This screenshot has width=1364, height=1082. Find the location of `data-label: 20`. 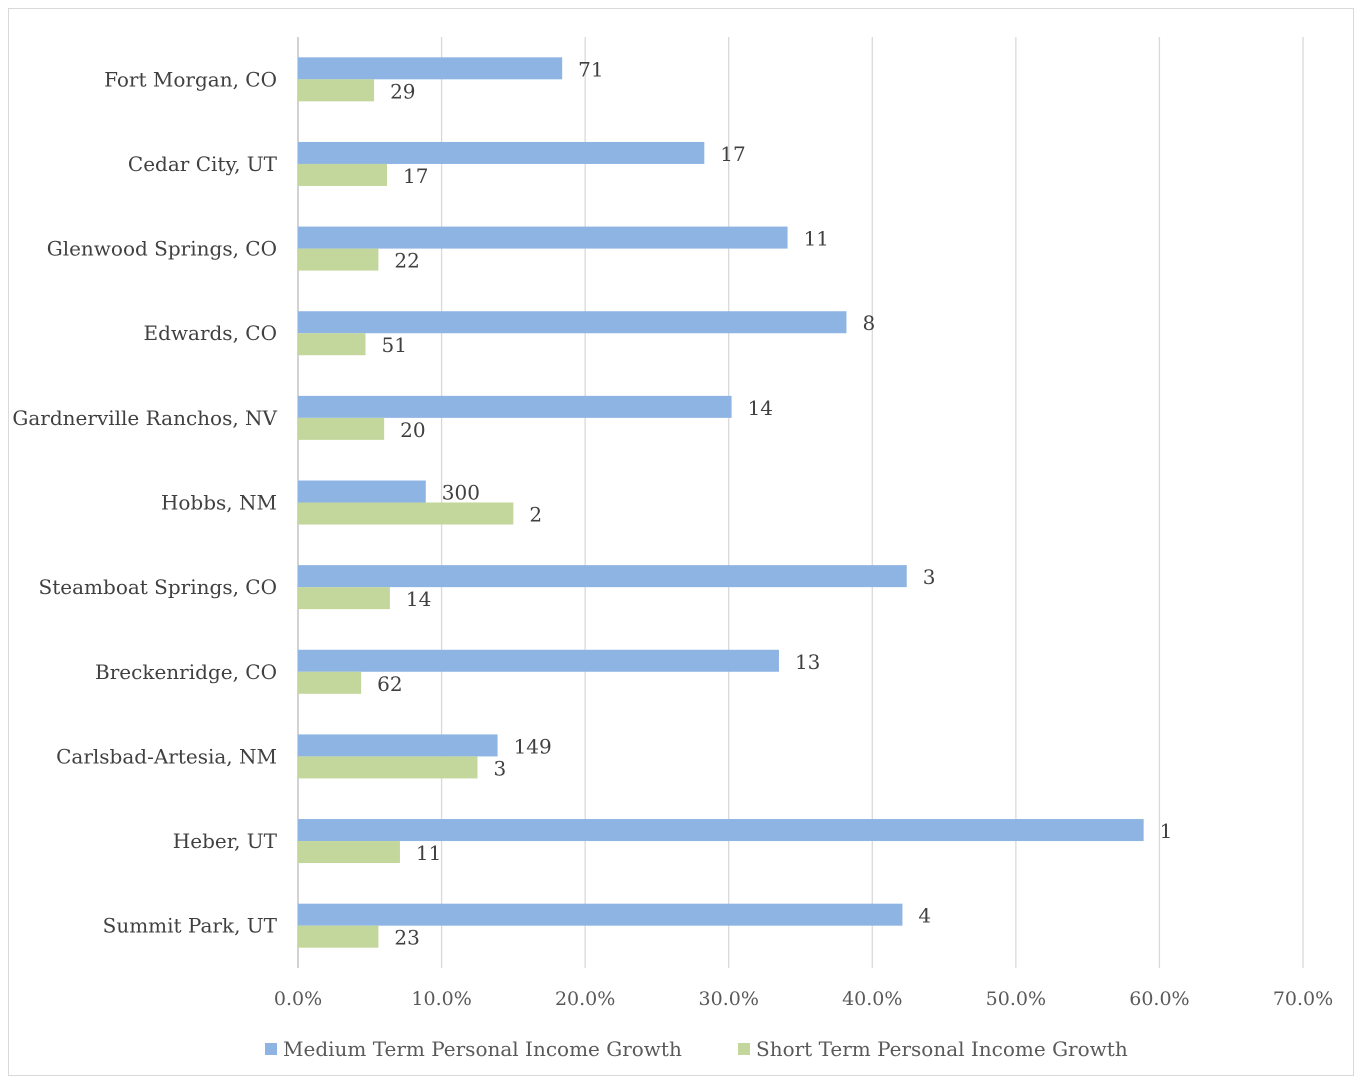

data-label: 20 is located at coordinates (412, 430).